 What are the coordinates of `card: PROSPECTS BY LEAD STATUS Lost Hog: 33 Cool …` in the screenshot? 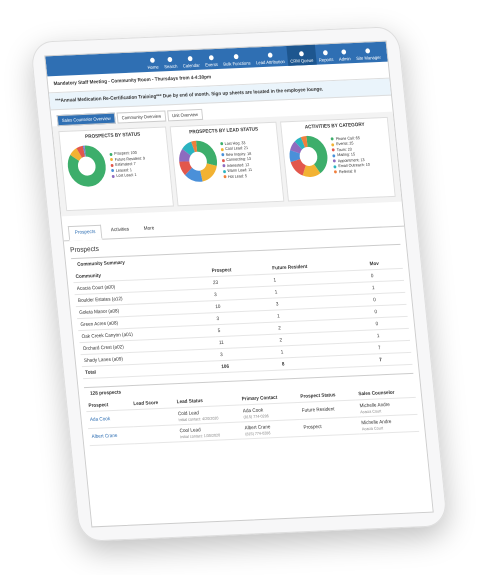 It's located at (227, 164).